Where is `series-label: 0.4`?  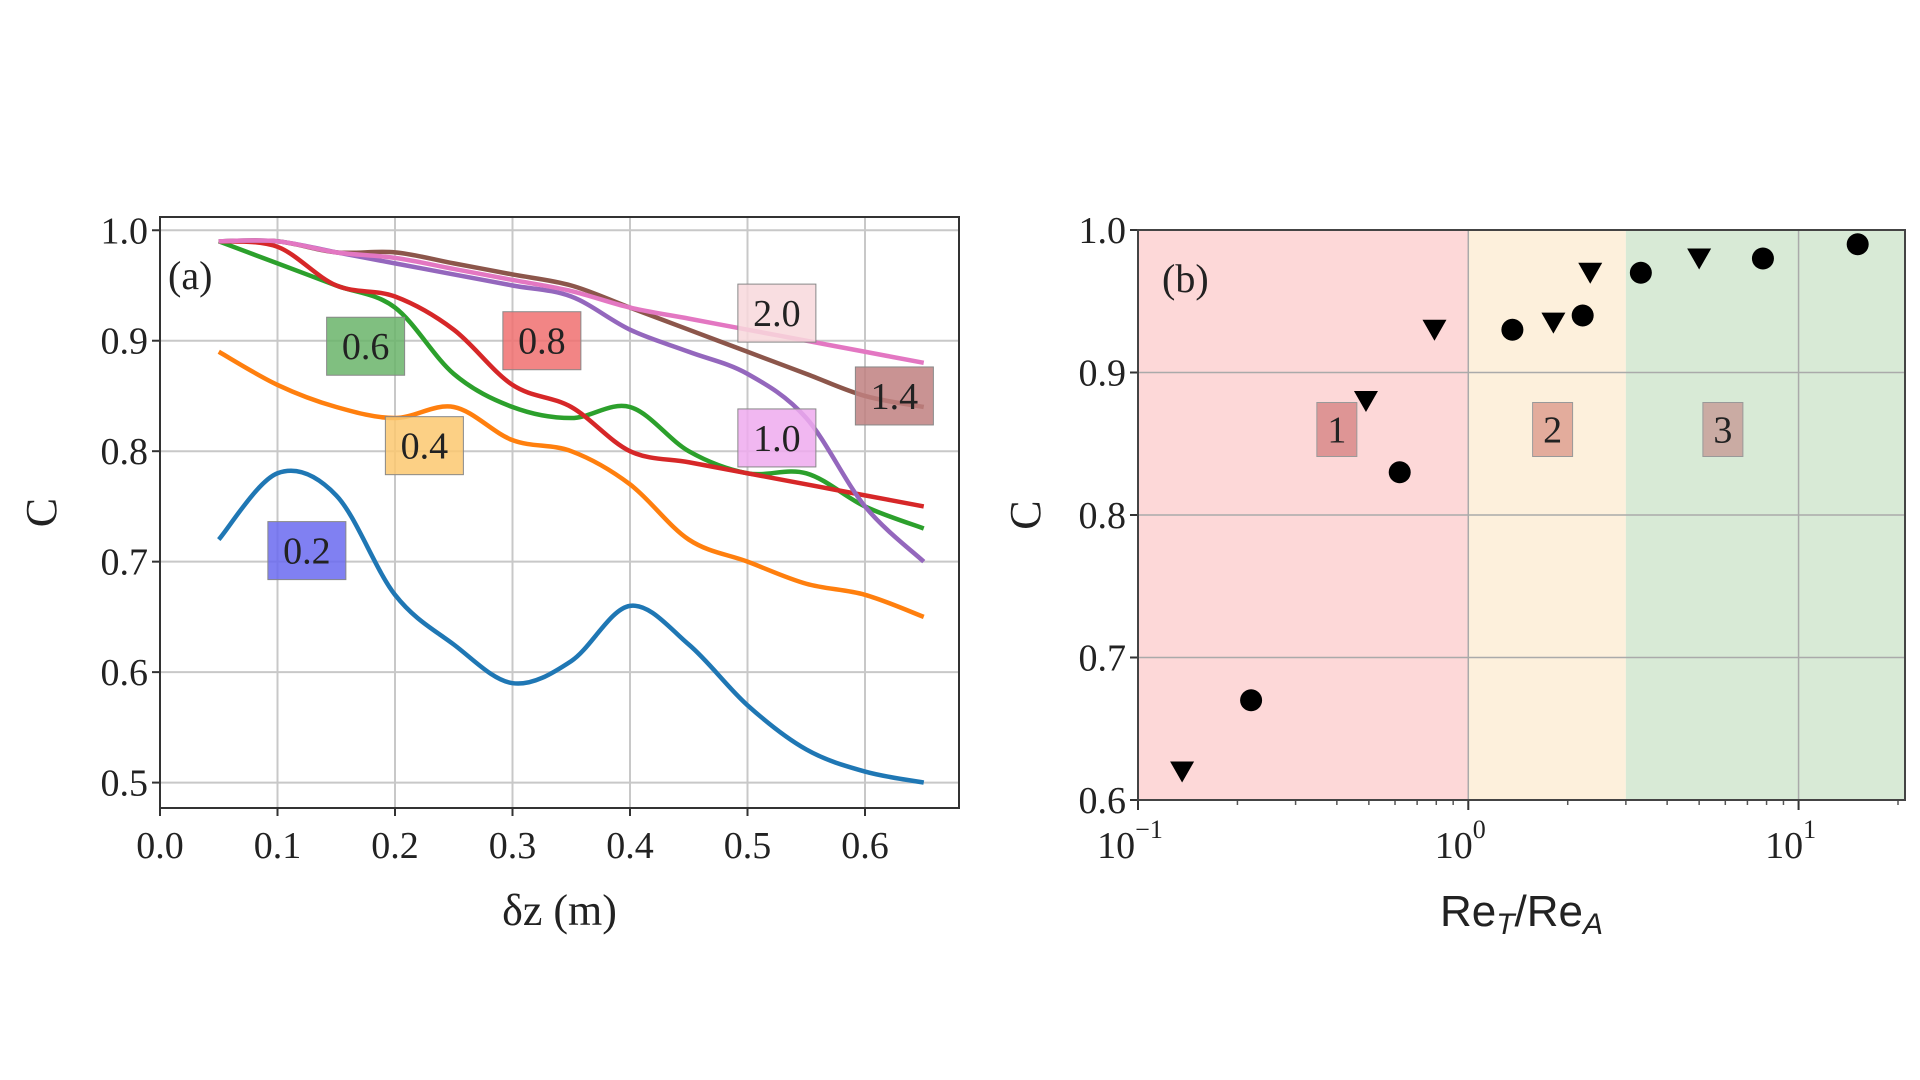 series-label: 0.4 is located at coordinates (425, 447).